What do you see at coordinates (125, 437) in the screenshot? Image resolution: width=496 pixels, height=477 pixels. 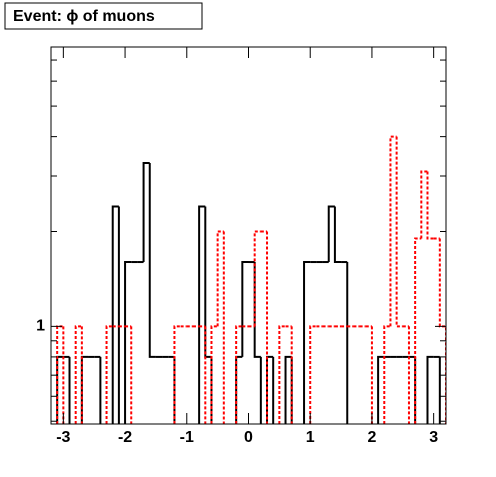 I see `x-tick-label: -2` at bounding box center [125, 437].